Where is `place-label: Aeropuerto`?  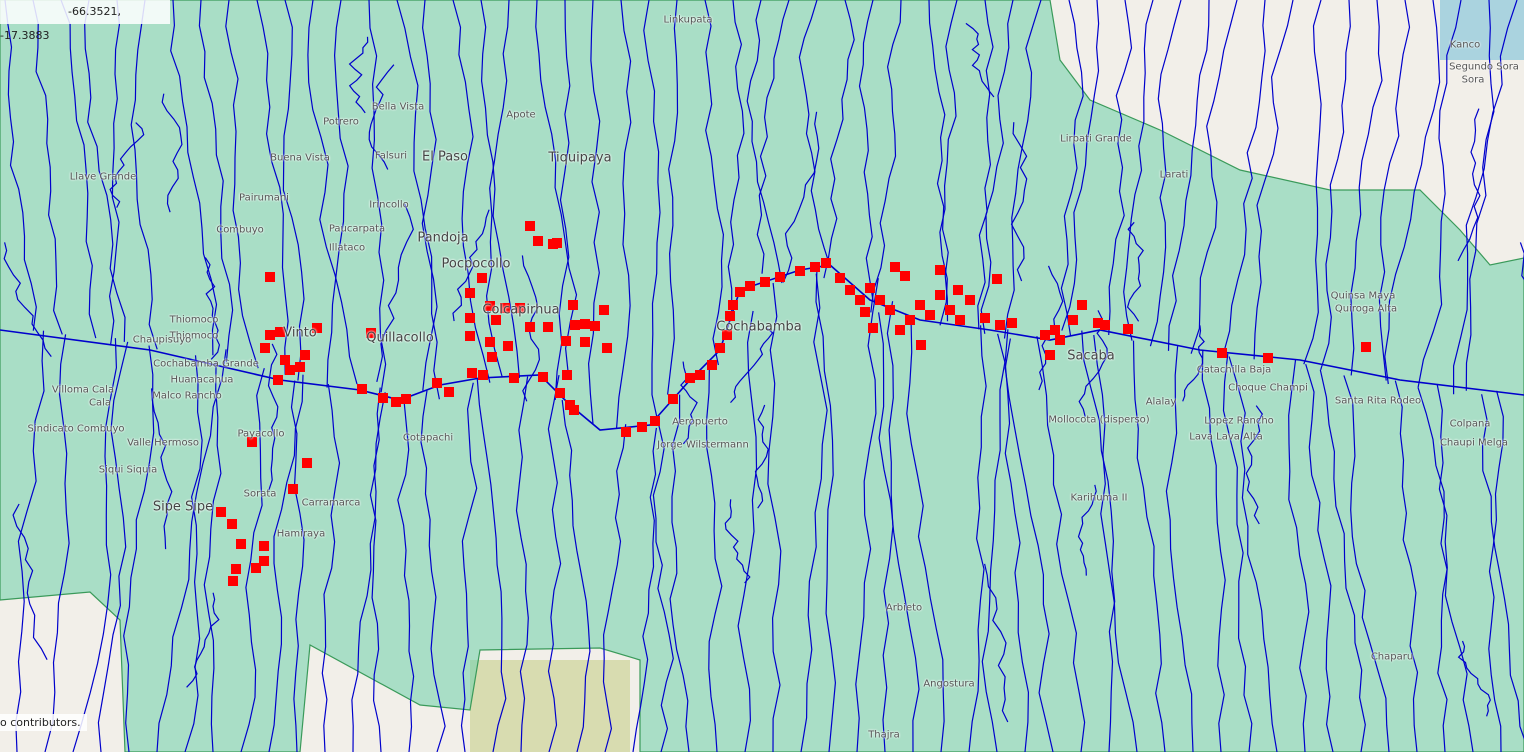 place-label: Aeropuerto is located at coordinates (700, 422).